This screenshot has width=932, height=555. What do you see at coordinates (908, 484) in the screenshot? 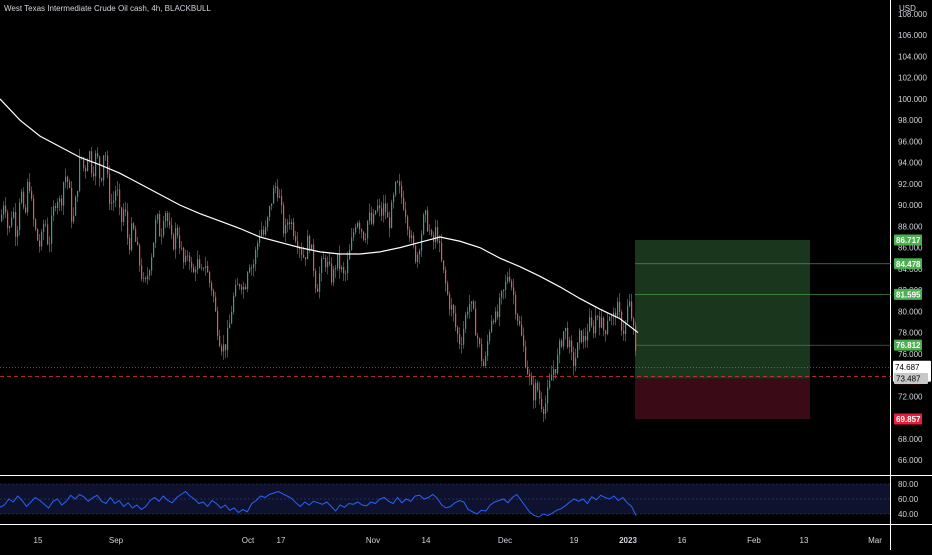
I see `rsi-y-tick-label: 80.00` at bounding box center [908, 484].